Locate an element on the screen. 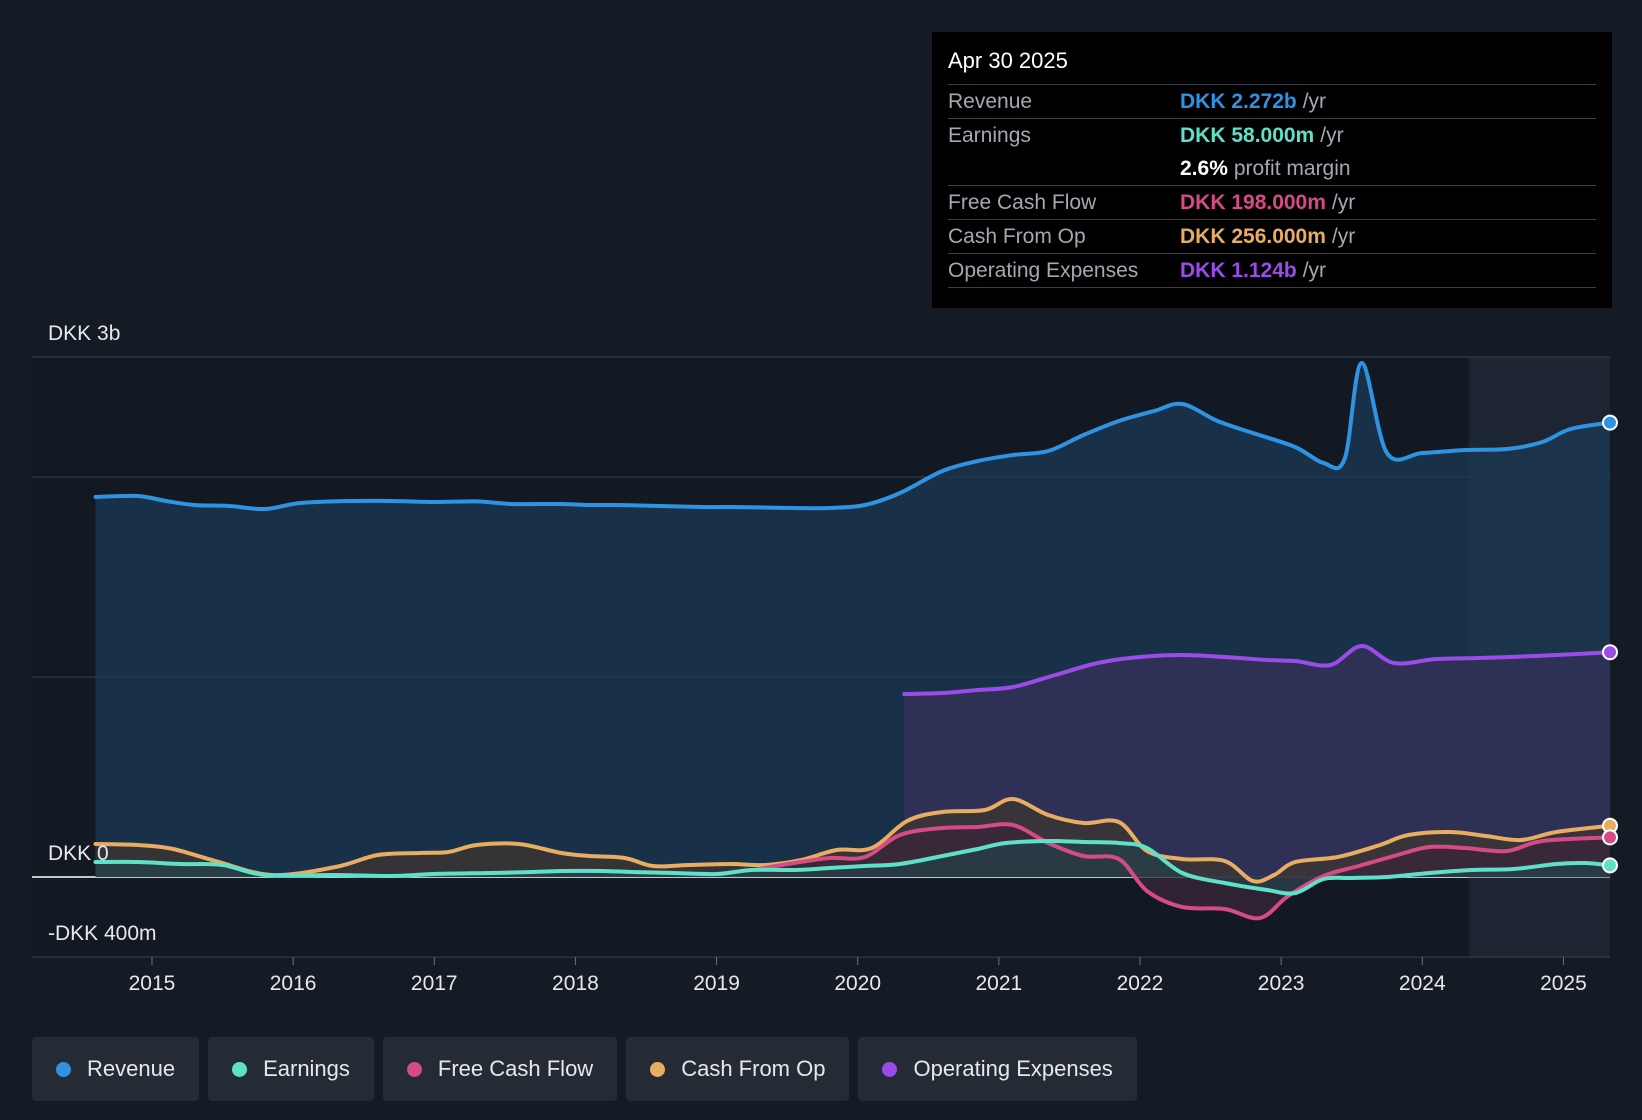  revenue-end-marker is located at coordinates (1610, 422).